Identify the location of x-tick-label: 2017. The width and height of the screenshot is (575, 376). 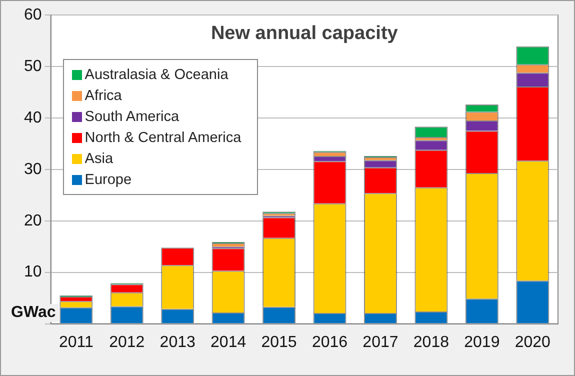
(380, 342).